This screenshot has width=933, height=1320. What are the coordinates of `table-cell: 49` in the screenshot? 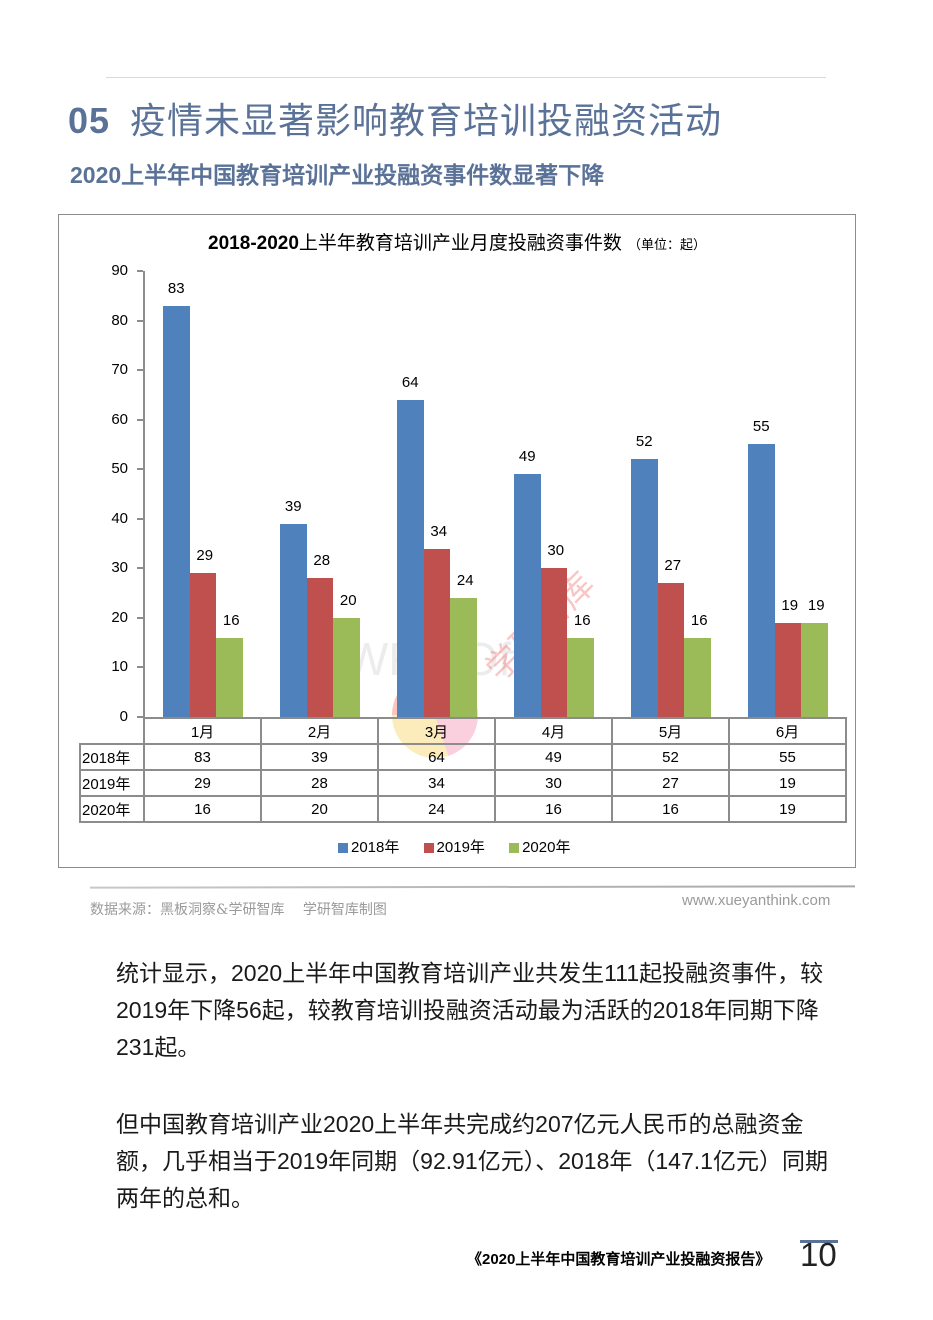 It's located at (553, 757).